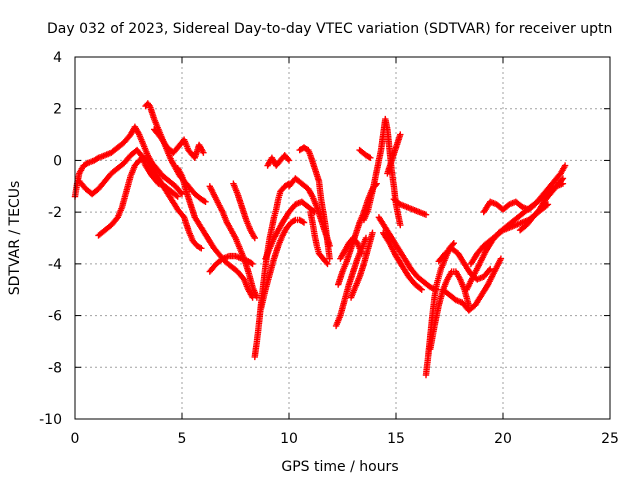 Image resolution: width=640 pixels, height=480 pixels. I want to click on series-arc11, so click(283, 263).